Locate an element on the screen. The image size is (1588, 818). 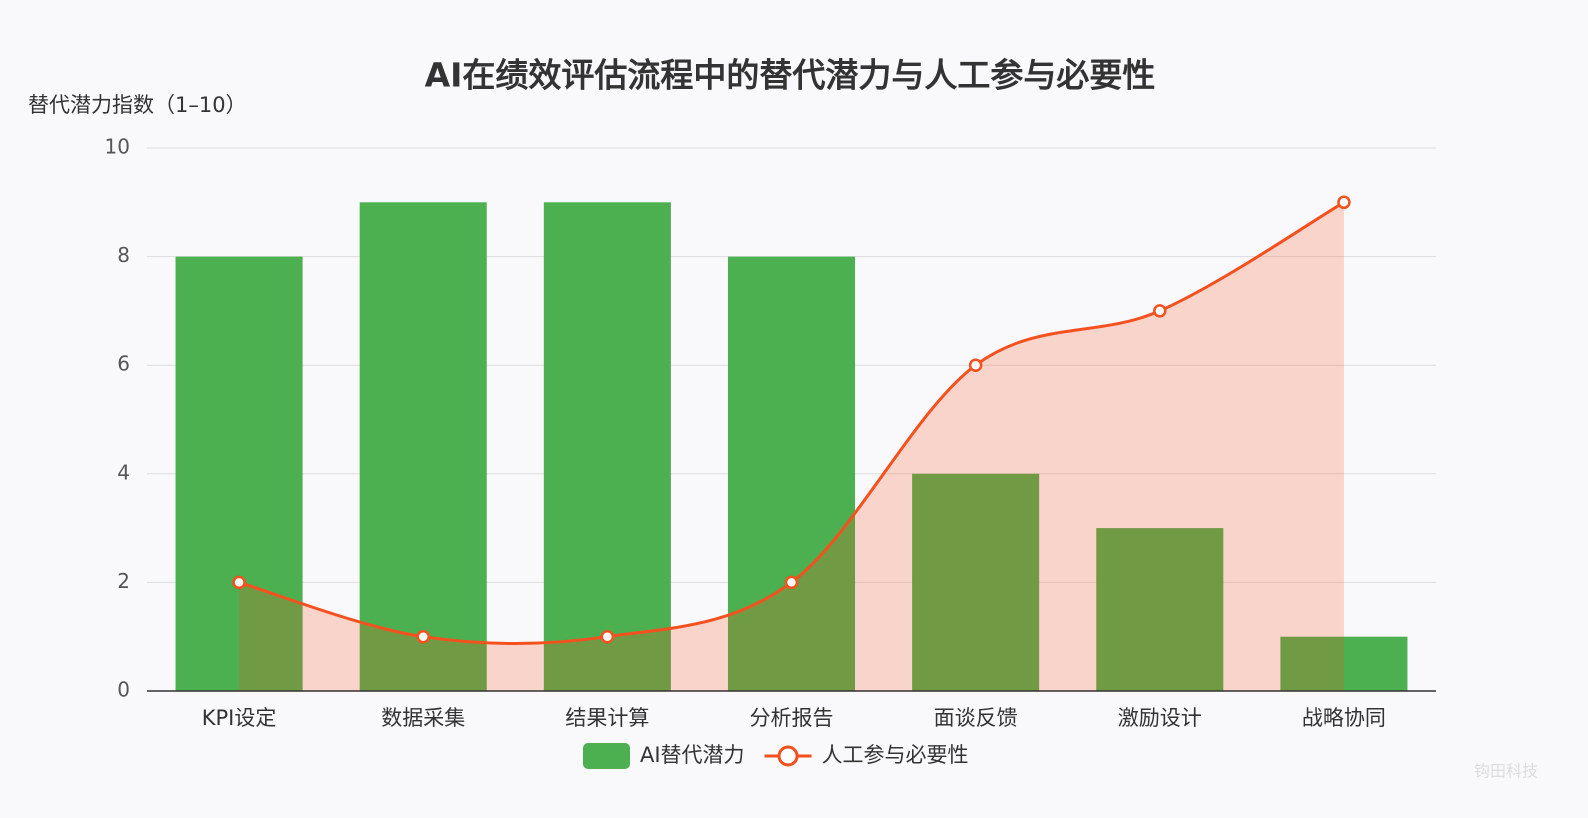
x-tick-label: KPI设定 is located at coordinates (239, 718).